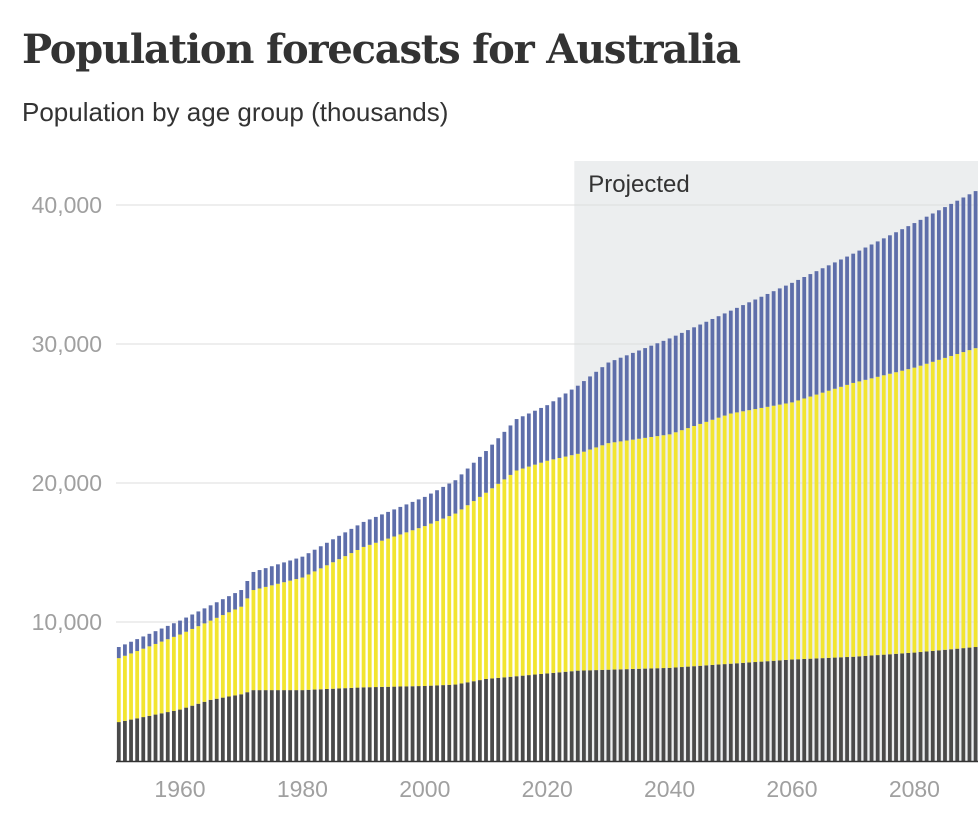  I want to click on x-tick-label: 1980, so click(302, 789).